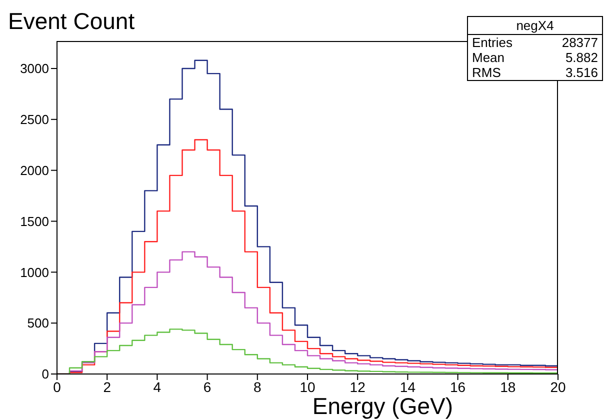 Image resolution: width=611 pixels, height=419 pixels. What do you see at coordinates (308, 386) in the screenshot?
I see `x-tick-label: 10` at bounding box center [308, 386].